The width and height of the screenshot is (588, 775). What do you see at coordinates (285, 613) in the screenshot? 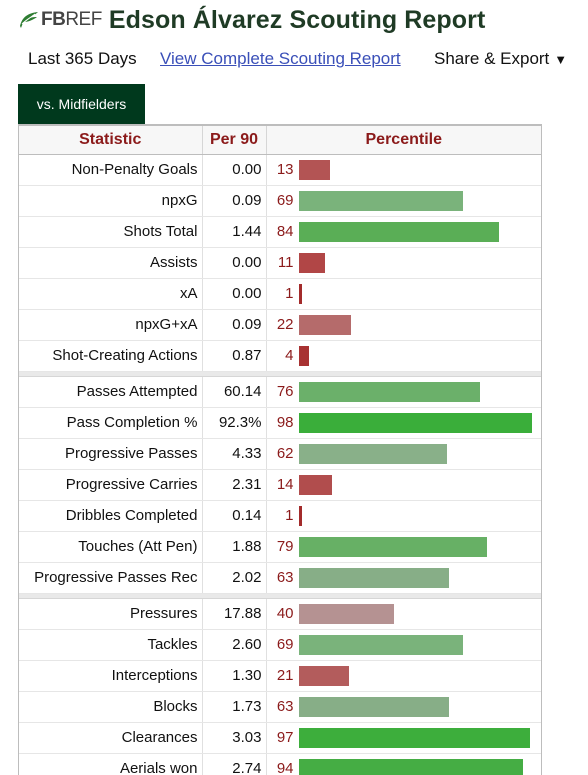
I see `percentile-value: 40` at bounding box center [285, 613].